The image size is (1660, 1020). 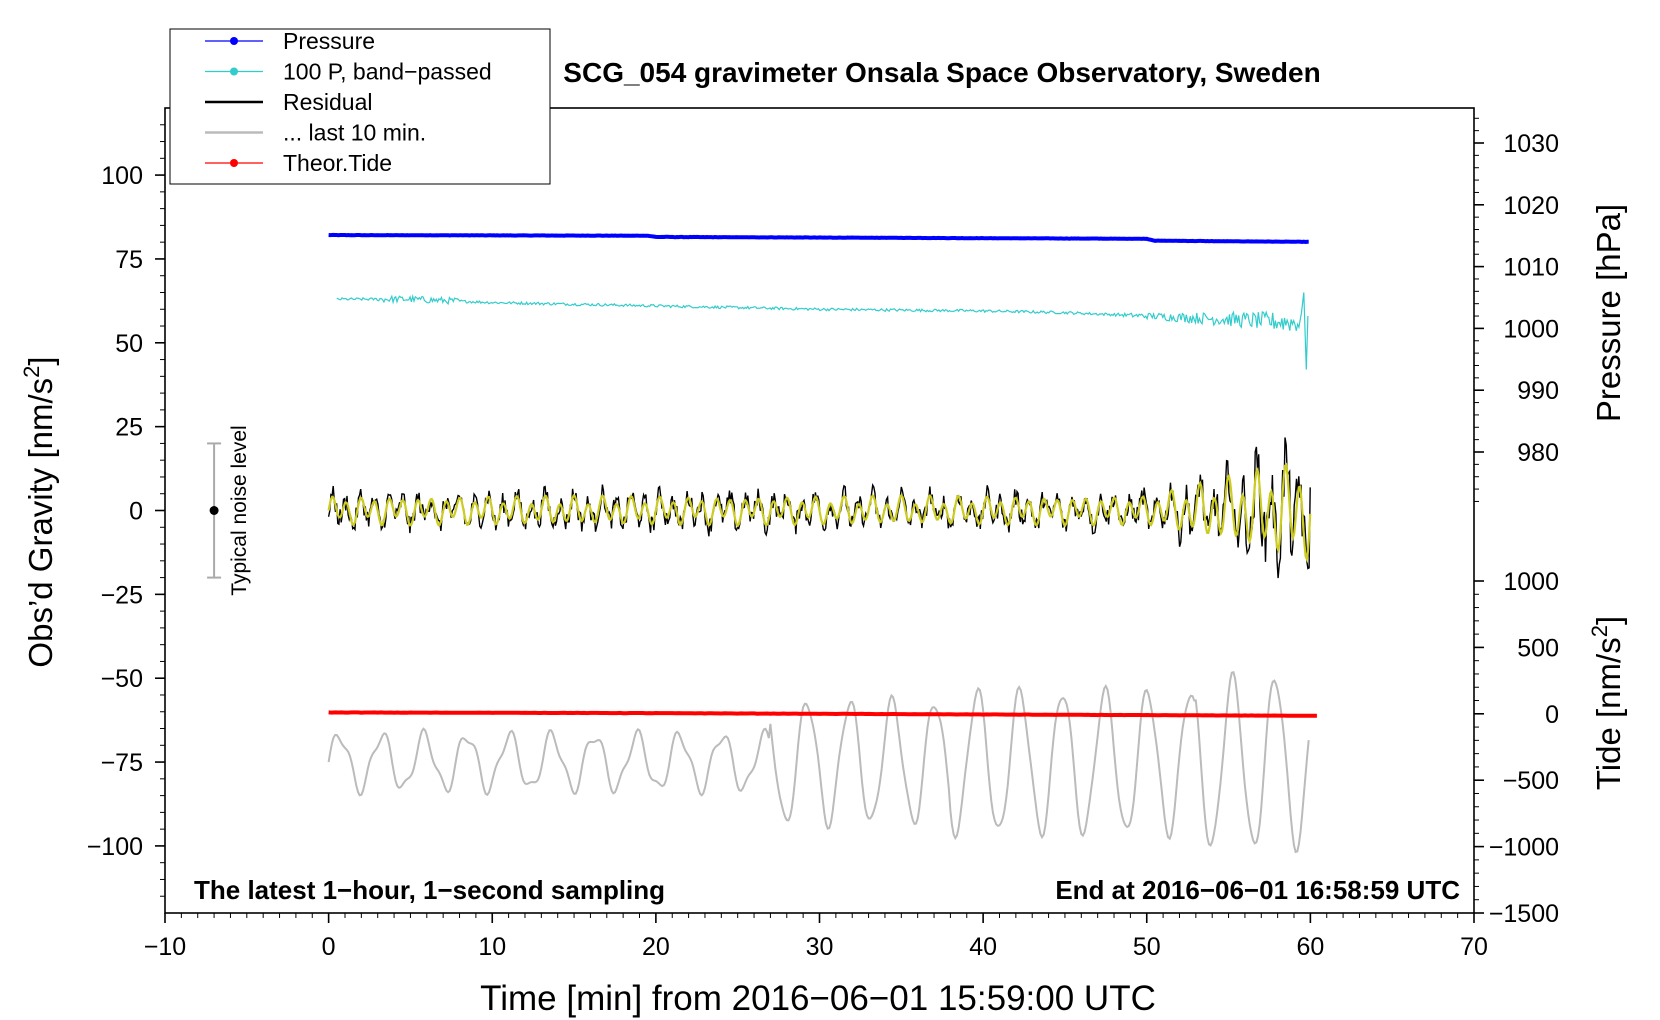 What do you see at coordinates (818, 998) in the screenshot?
I see `x-axis-label: Time [min] from 2016−06−01 15:59:00 UTC` at bounding box center [818, 998].